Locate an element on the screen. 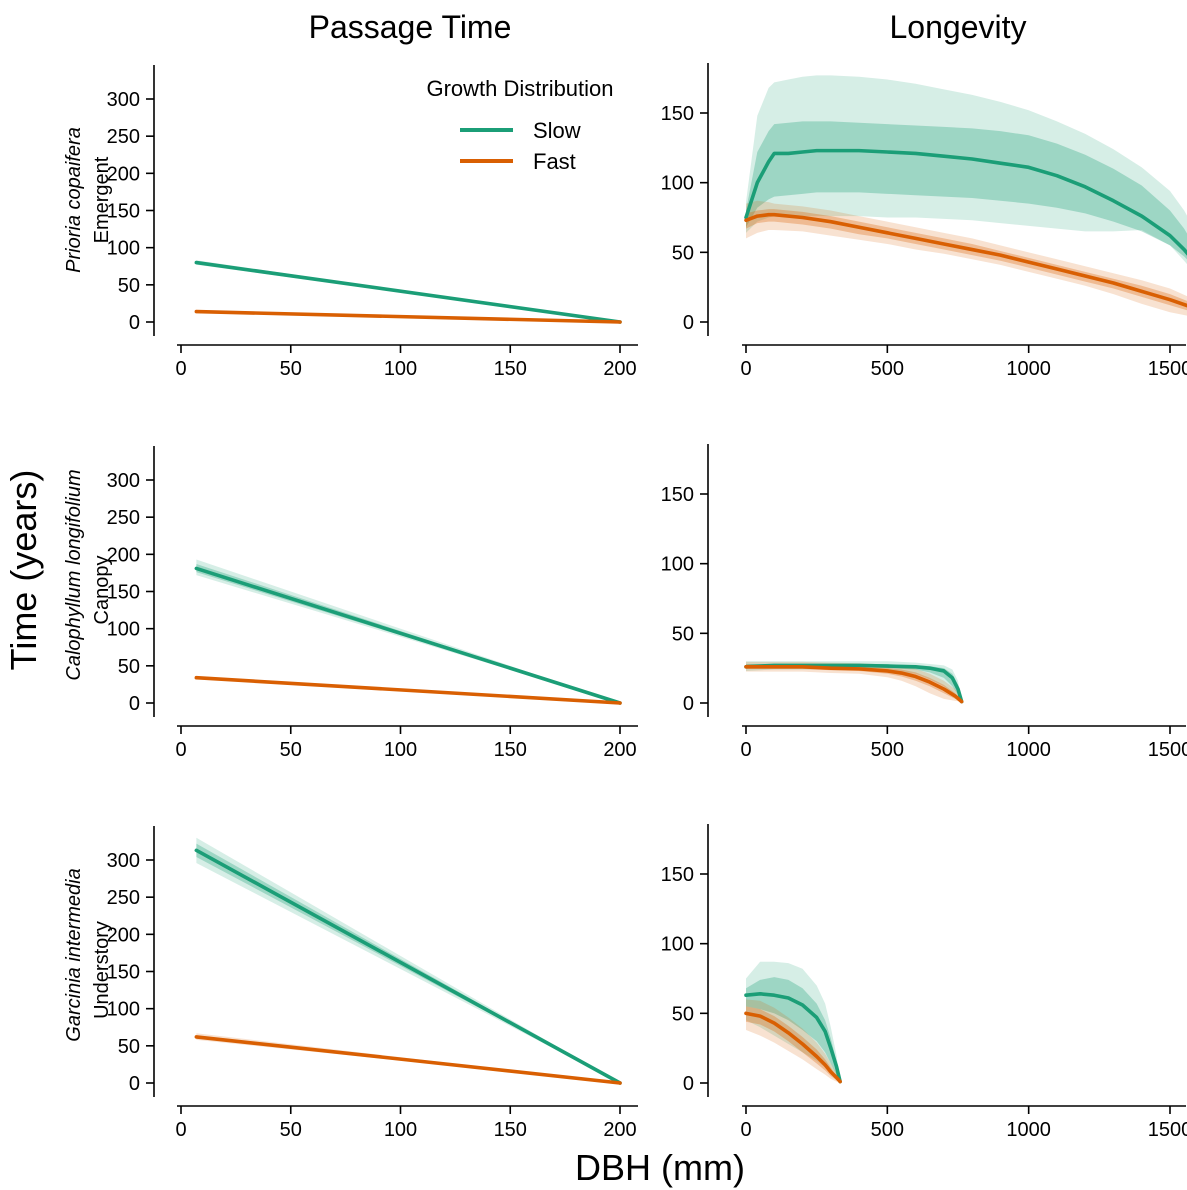 Image resolution: width=1187 pixels, height=1190 pixels. panel-6: 0 500 1000 1500 0 50 100 150 is located at coordinates (924, 982).